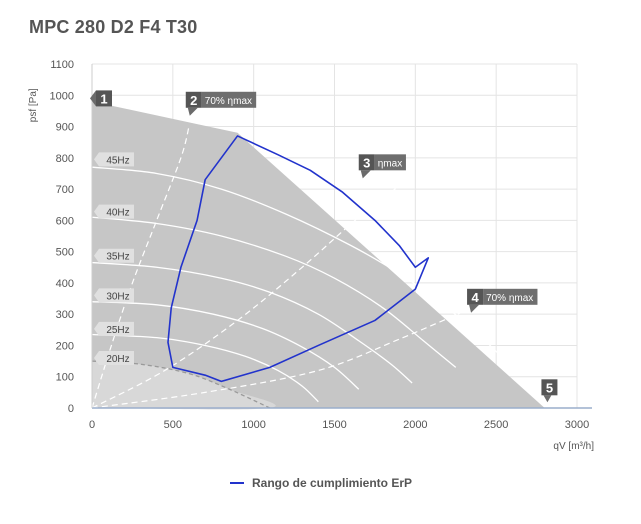  What do you see at coordinates (117, 160) in the screenshot?
I see `speed-label: 45Hz` at bounding box center [117, 160].